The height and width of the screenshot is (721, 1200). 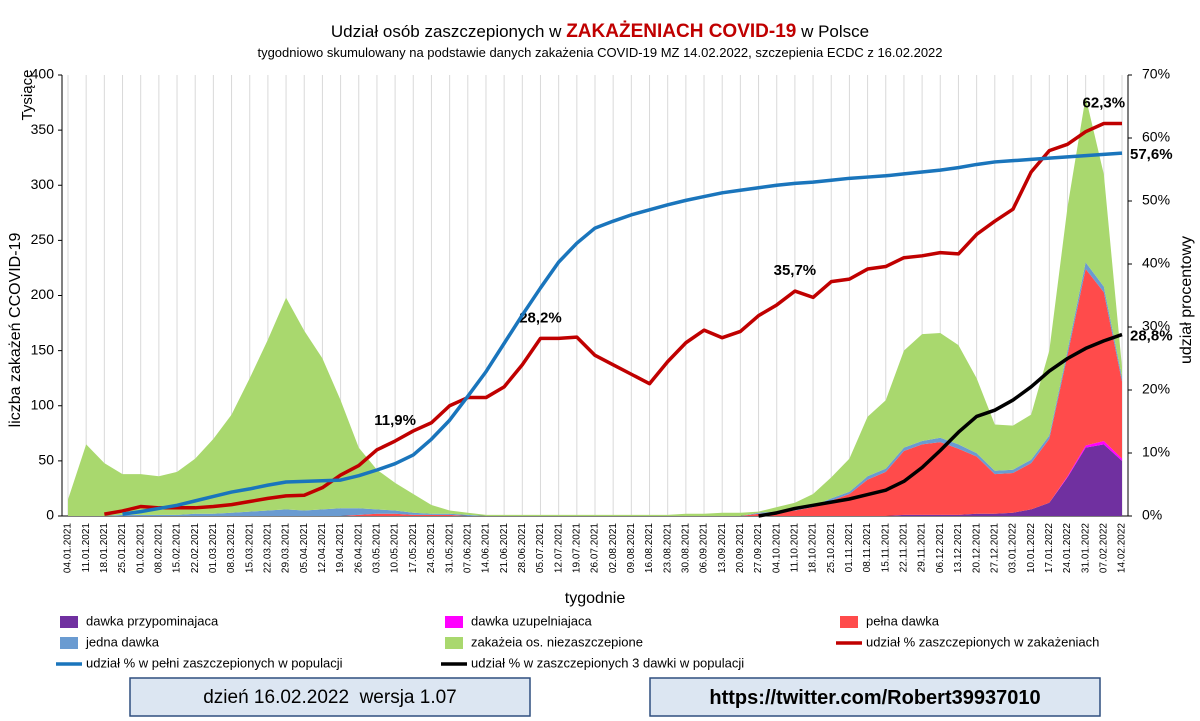 What do you see at coordinates (1156, 263) in the screenshot?
I see `y2-tick-label: 40%` at bounding box center [1156, 263].